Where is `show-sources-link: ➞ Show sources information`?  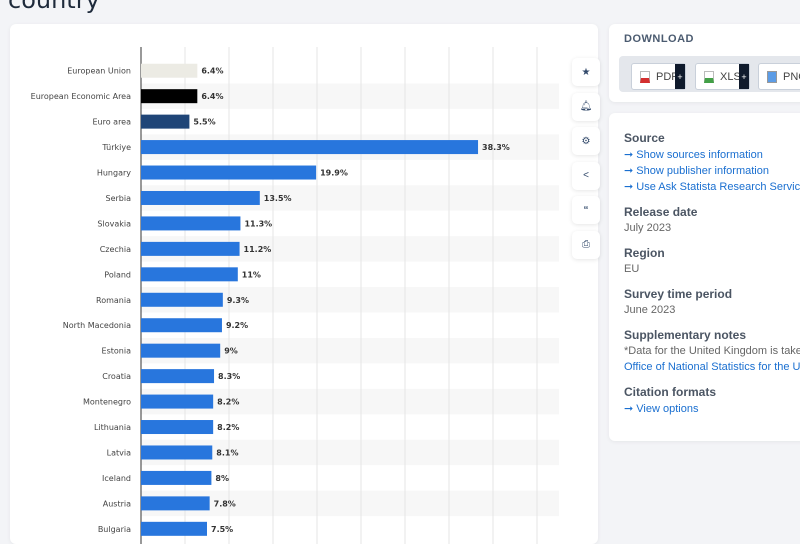
show-sources-link: ➞ Show sources information is located at coordinates (693, 155).